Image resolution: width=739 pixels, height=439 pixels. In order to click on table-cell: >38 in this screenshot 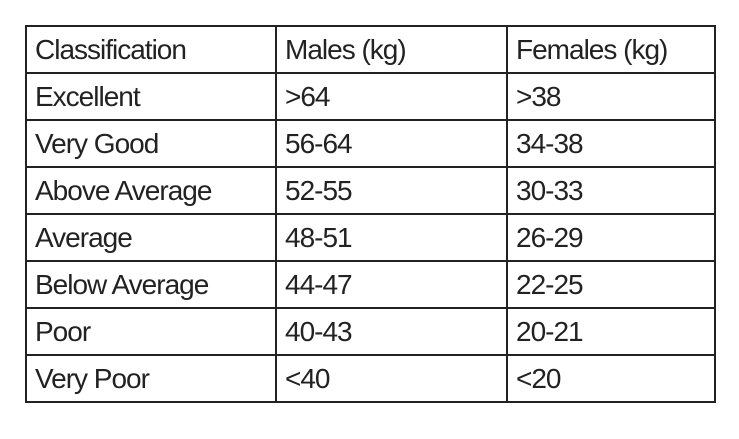, I will do `click(611, 96)`.